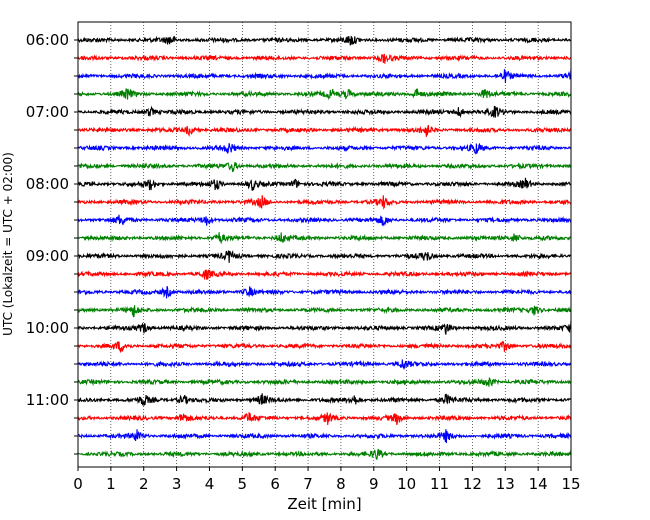  What do you see at coordinates (374, 484) in the screenshot?
I see `x-tick-label: 9` at bounding box center [374, 484].